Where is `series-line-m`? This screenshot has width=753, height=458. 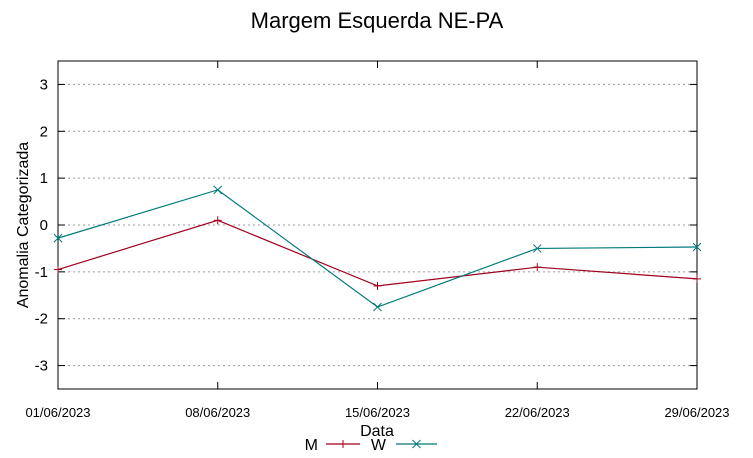 series-line-m is located at coordinates (377, 253).